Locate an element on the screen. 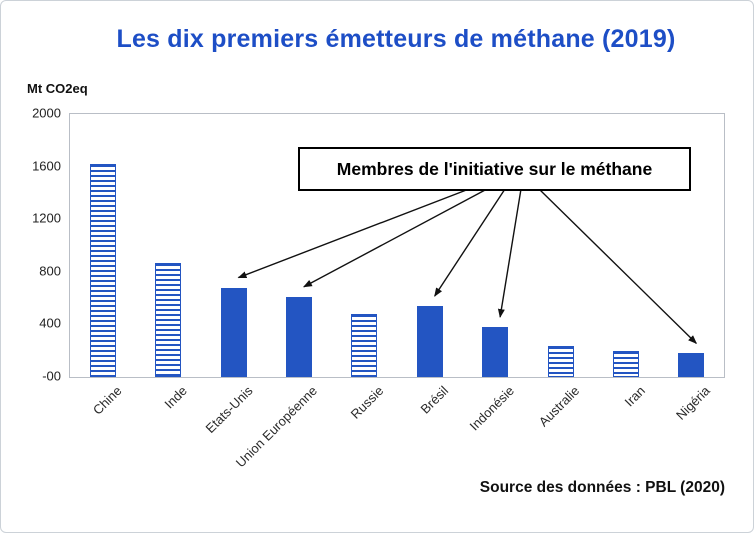  bar-chine is located at coordinates (102, 270).